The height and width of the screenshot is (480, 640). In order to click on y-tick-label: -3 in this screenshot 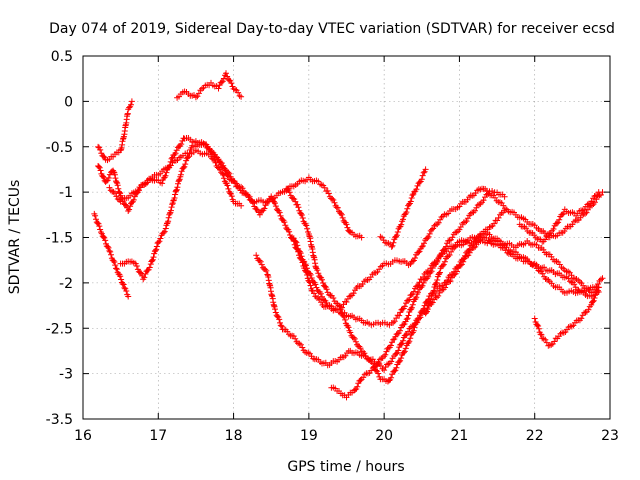, I will do `click(66, 375)`.